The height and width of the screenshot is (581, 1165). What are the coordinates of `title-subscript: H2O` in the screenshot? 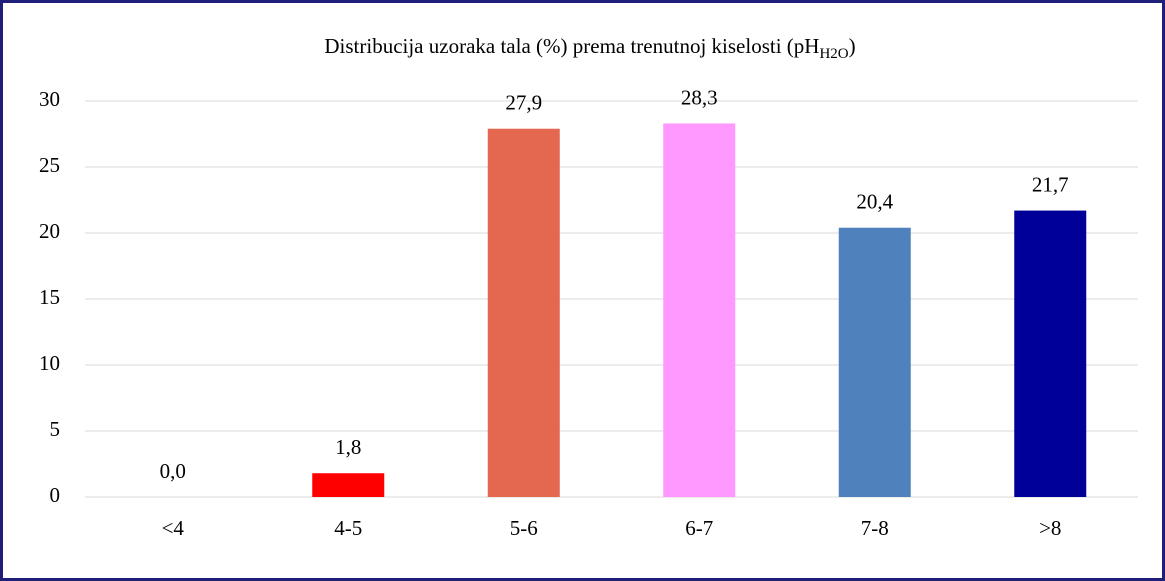 It's located at (833, 54).